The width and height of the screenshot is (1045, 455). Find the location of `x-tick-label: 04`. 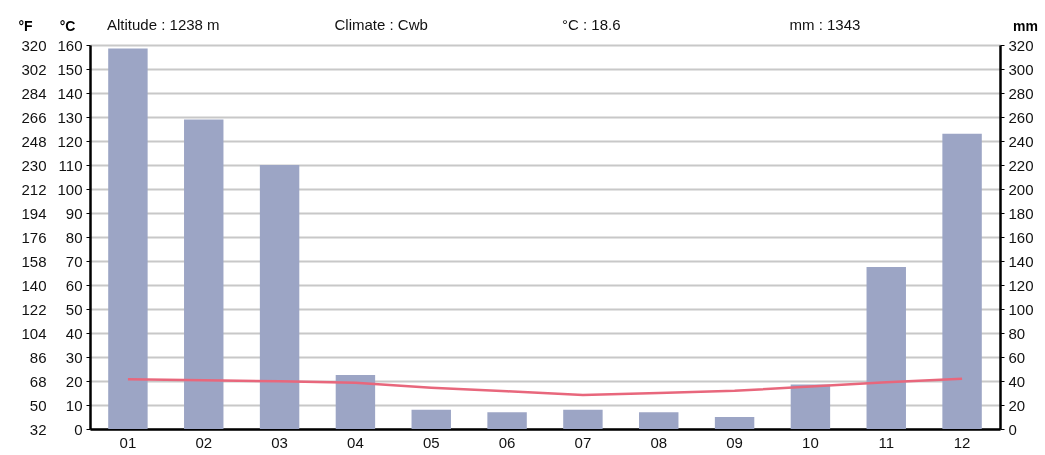

x-tick-label: 04 is located at coordinates (355, 442).